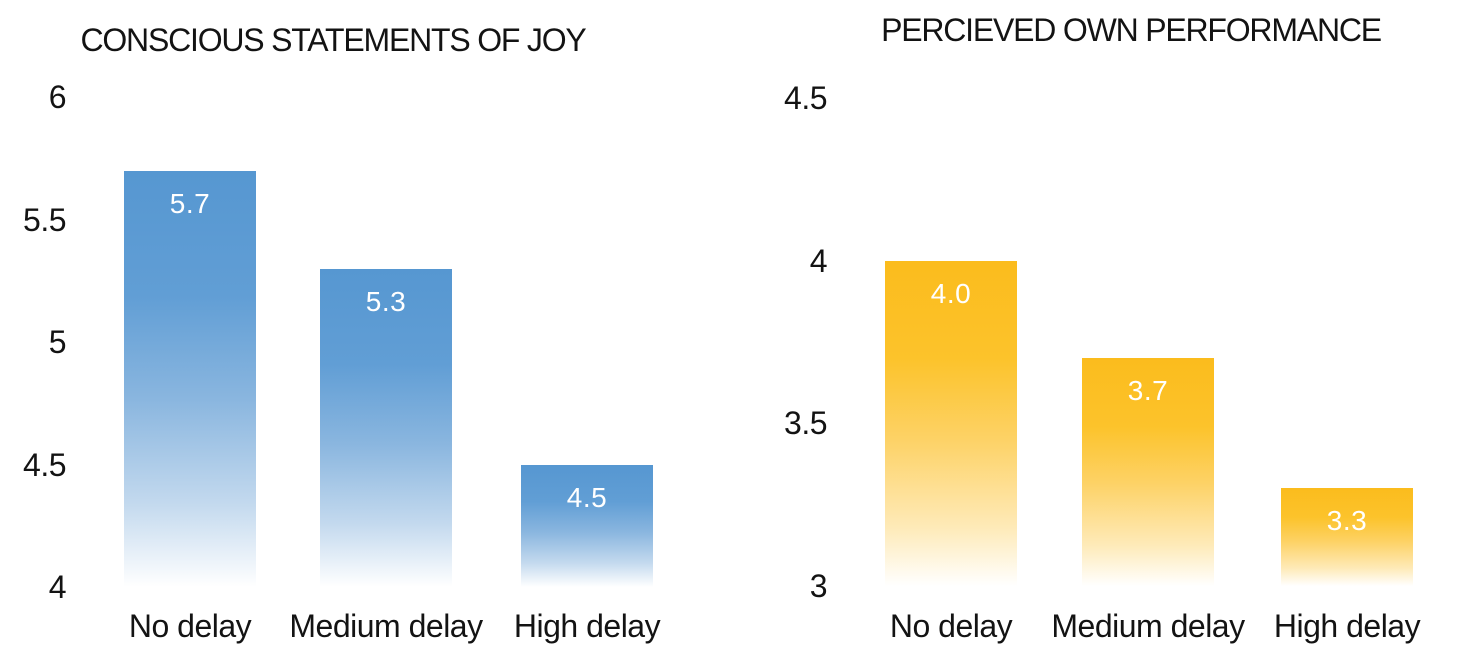 This screenshot has height=668, width=1470. Describe the element at coordinates (386, 427) in the screenshot. I see `bar-medium-delay: 5.3` at that location.